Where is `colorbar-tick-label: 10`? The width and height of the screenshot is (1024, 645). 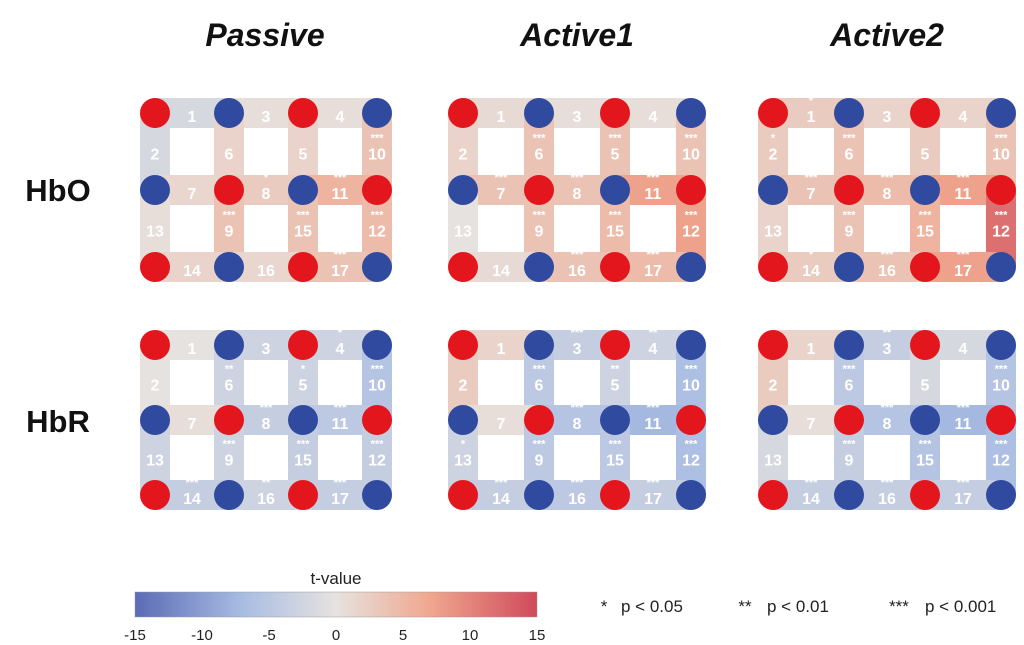
colorbar-tick-label: 10 is located at coordinates (470, 635).